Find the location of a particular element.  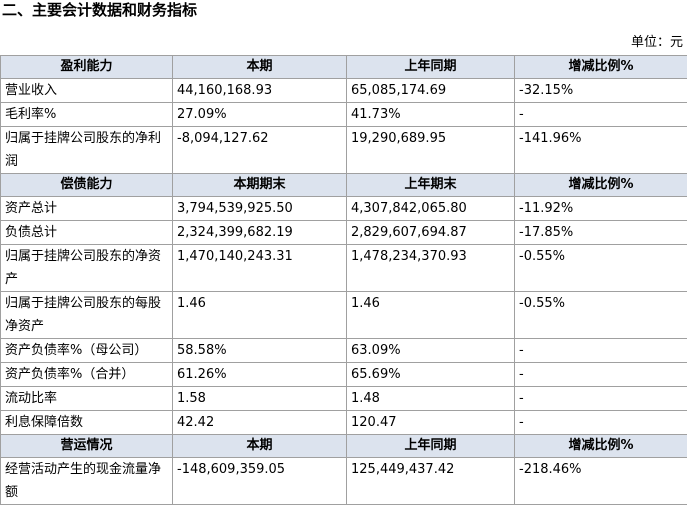

row-label: 负债总计 is located at coordinates (86, 232).